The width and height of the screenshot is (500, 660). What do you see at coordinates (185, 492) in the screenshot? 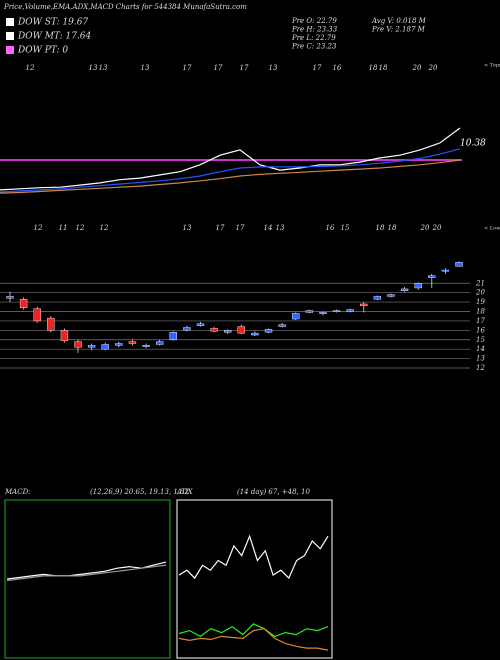
I see `panel-label: ADX` at bounding box center [185, 492].